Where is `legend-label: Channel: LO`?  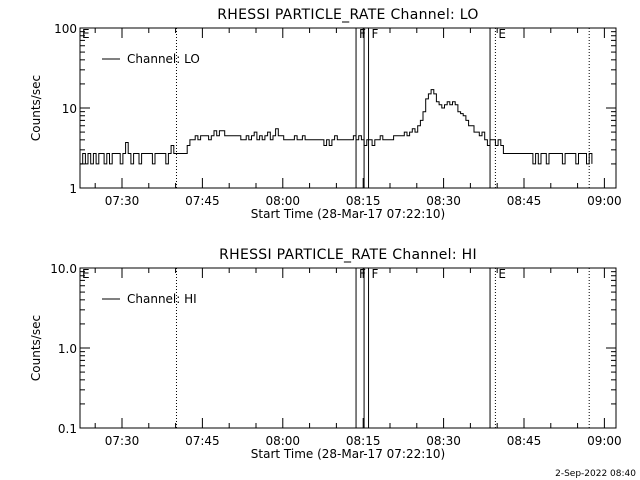 legend-label: Channel: LO is located at coordinates (163, 59).